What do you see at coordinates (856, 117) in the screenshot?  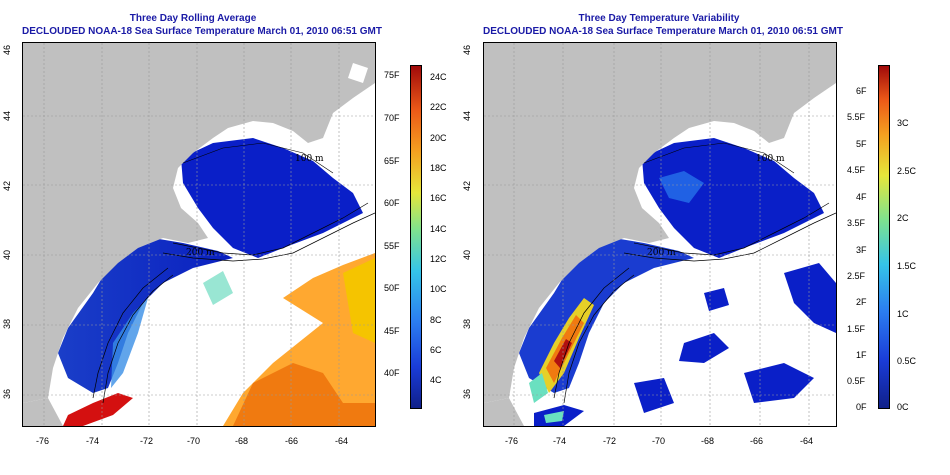 I see `cbar-right-f-5.5: 5.5F` at bounding box center [856, 117].